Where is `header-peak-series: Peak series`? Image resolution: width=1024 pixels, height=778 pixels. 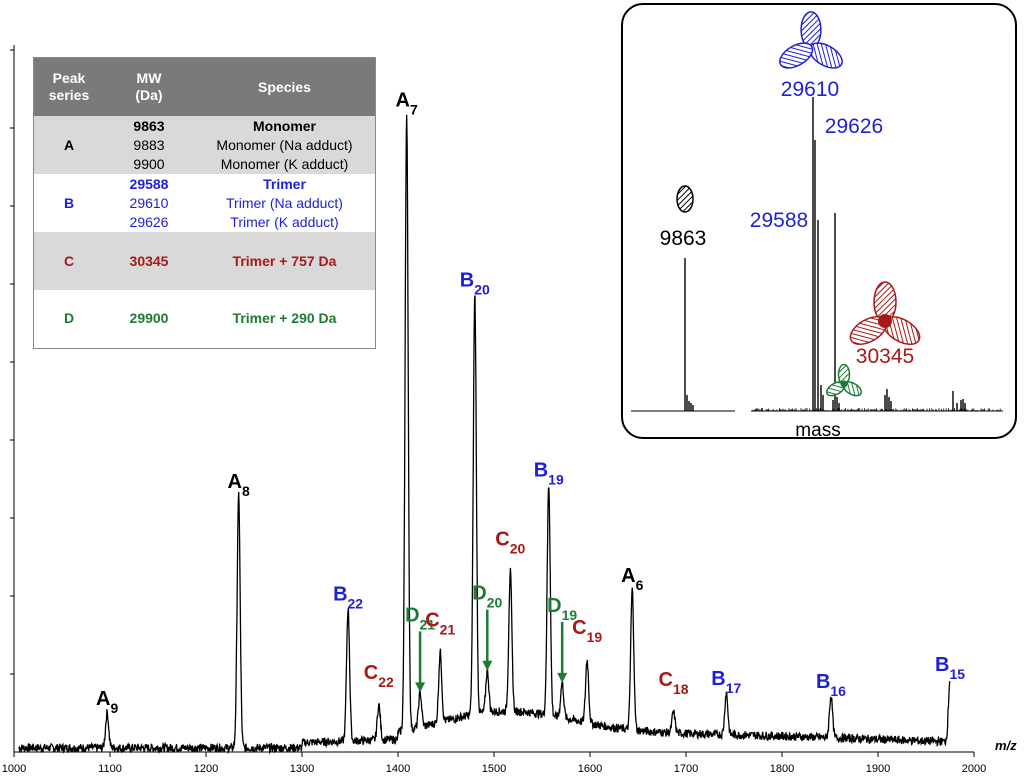
header-peak-series: Peak series is located at coordinates (68, 86).